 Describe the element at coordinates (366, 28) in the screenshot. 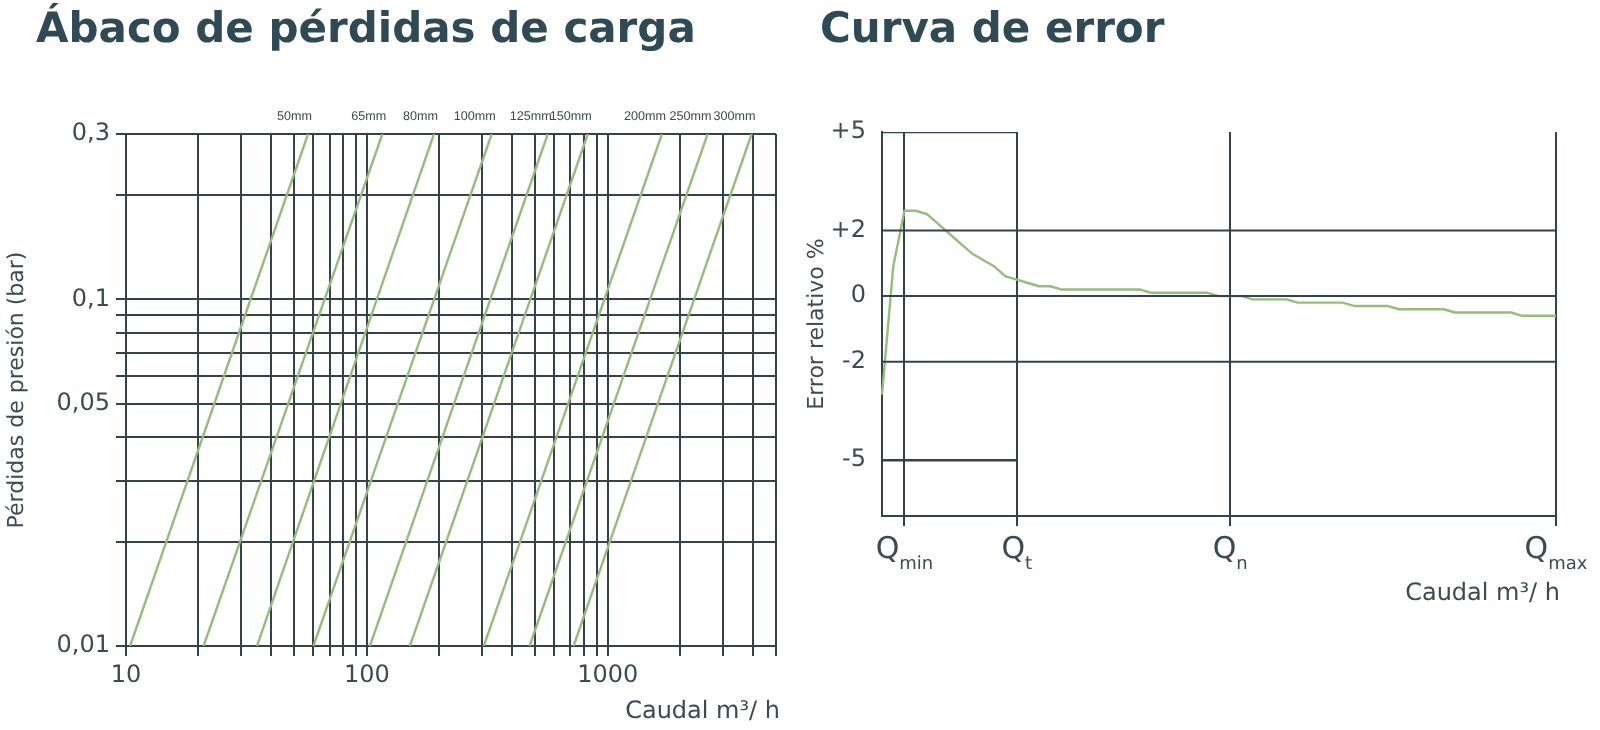

I see `chart-title: Ábaco de pérdidas de carga` at that location.